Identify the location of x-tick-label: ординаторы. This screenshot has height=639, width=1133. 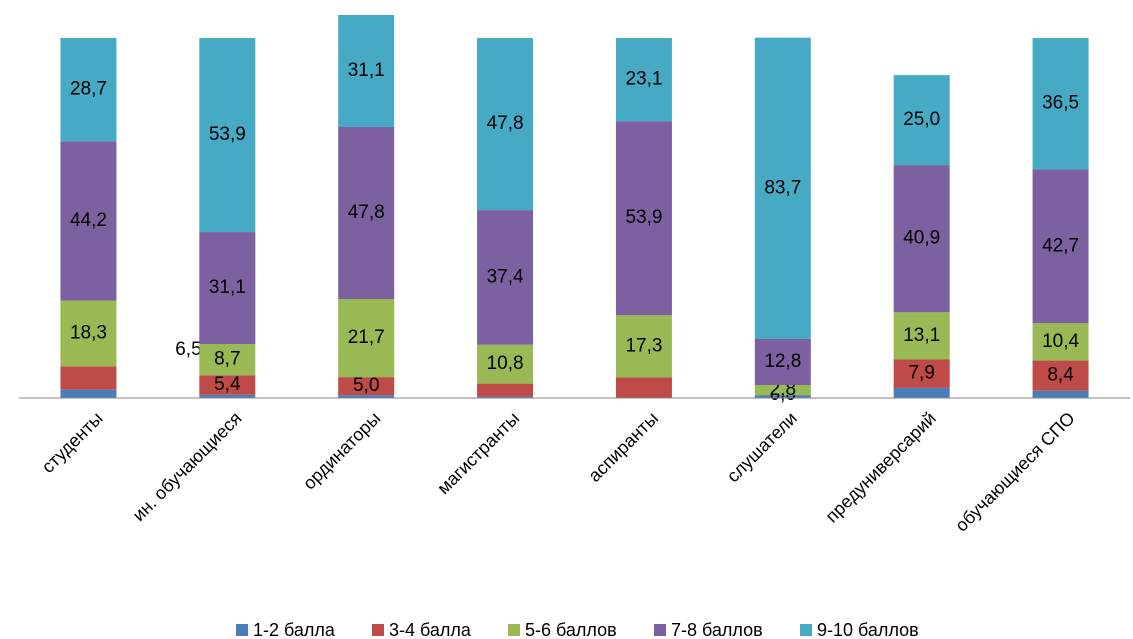
(341, 450).